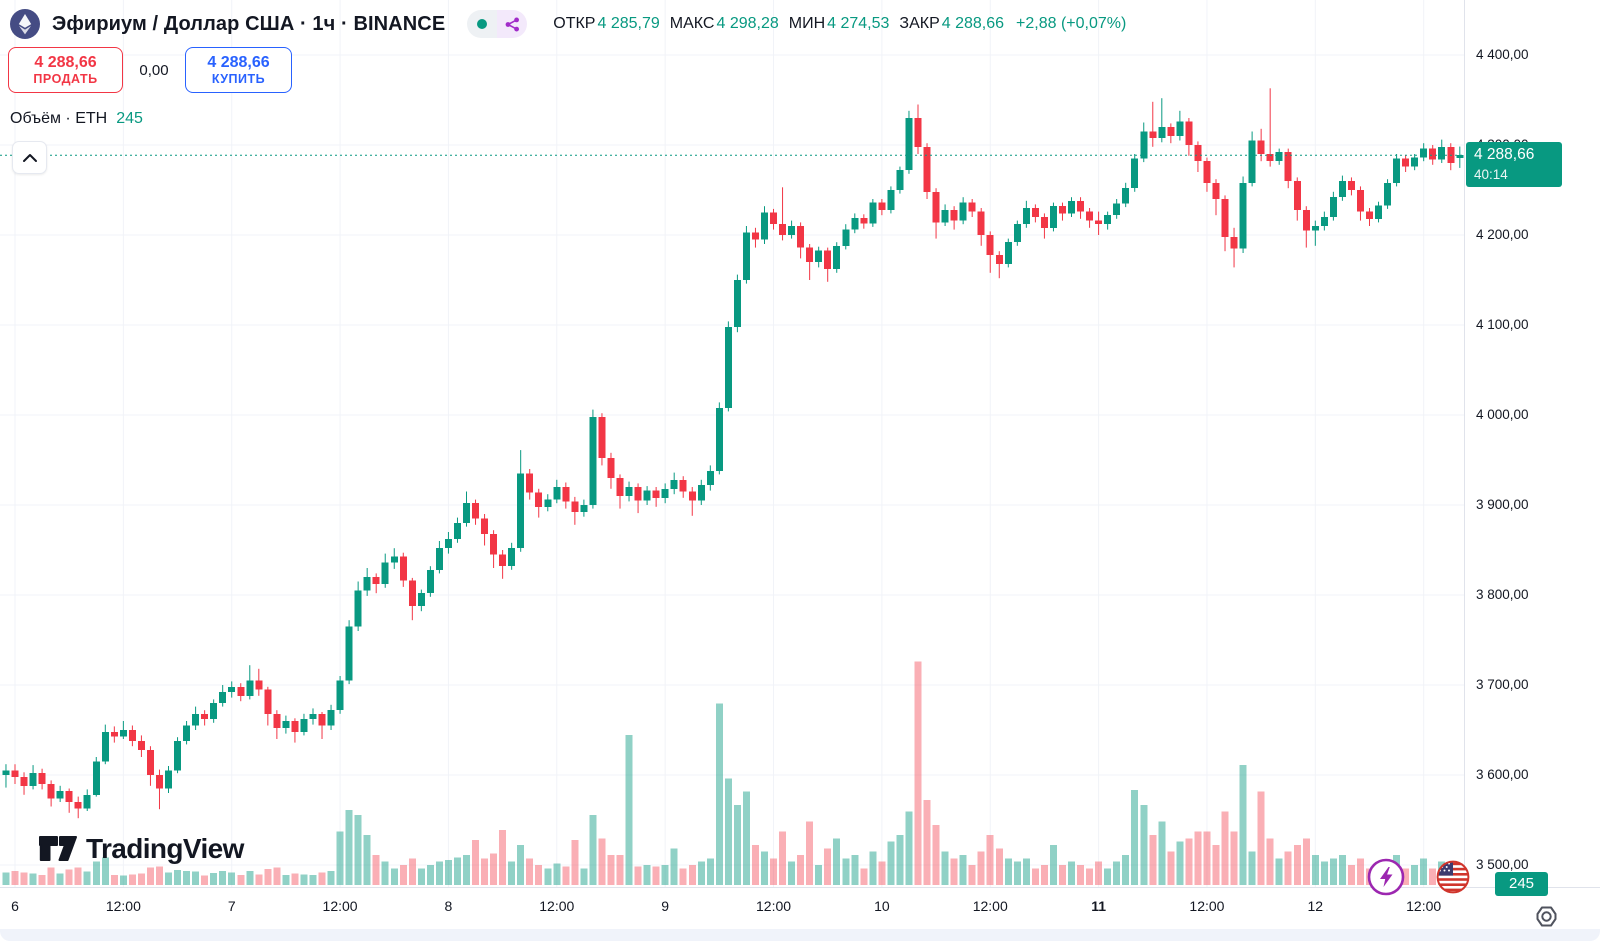 The height and width of the screenshot is (941, 1600). I want to click on current-price-badge: 4 288,66 40:14, so click(1514, 165).